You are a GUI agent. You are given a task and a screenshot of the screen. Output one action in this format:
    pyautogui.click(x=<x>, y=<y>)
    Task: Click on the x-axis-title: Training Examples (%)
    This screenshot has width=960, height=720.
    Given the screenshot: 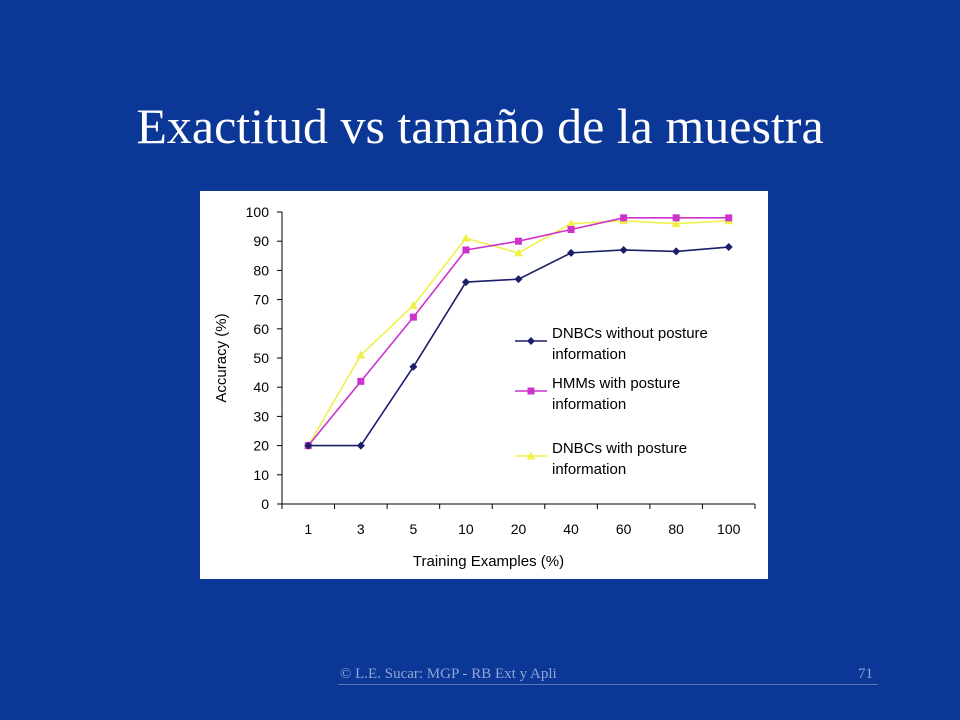 What is the action you would take?
    pyautogui.click(x=488, y=561)
    